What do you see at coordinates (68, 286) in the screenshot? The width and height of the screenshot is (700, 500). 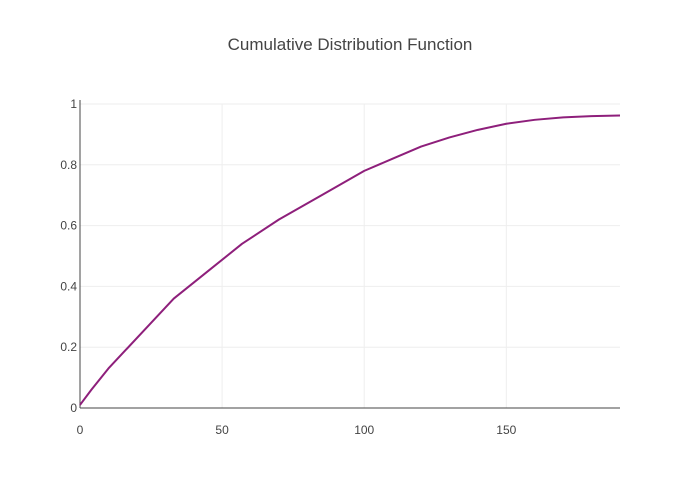 I see `y-tick-label: 0.4` at bounding box center [68, 286].